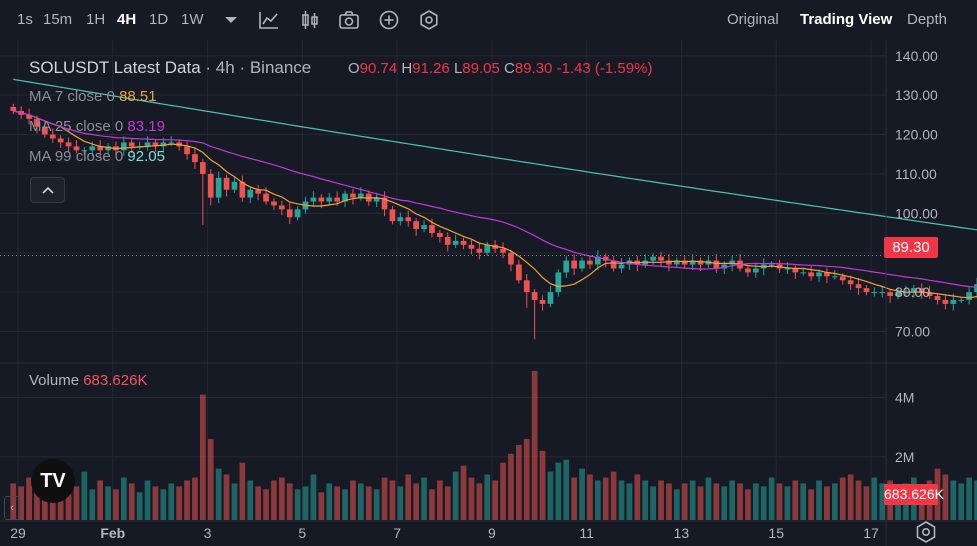  What do you see at coordinates (192, 19) in the screenshot?
I see `timeframe-1w: 1W` at bounding box center [192, 19].